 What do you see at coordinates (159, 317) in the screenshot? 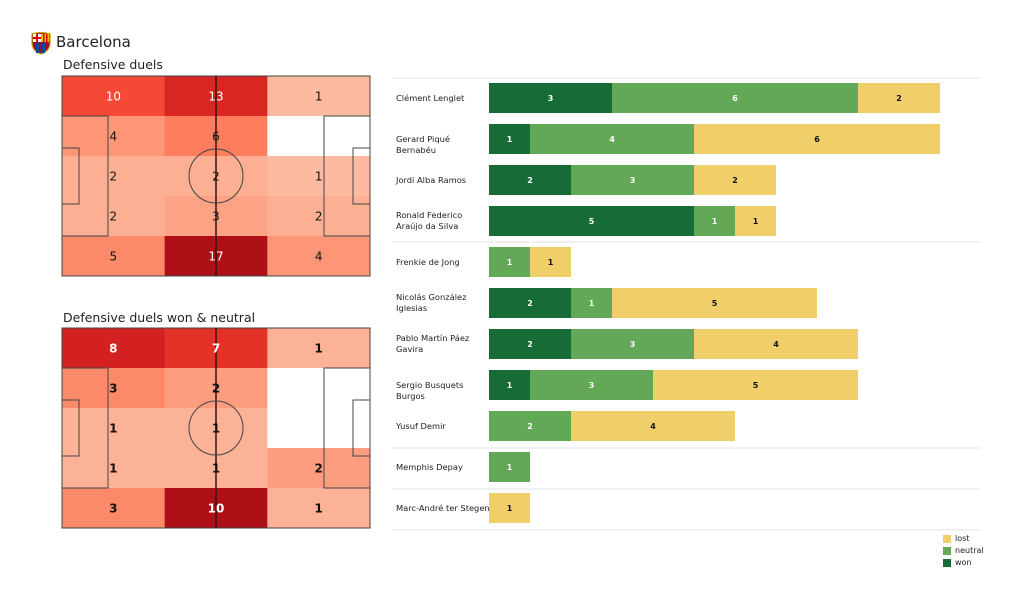
I see `heatmap-title-won-neutral: Defensive duels won & neutral` at bounding box center [159, 317].